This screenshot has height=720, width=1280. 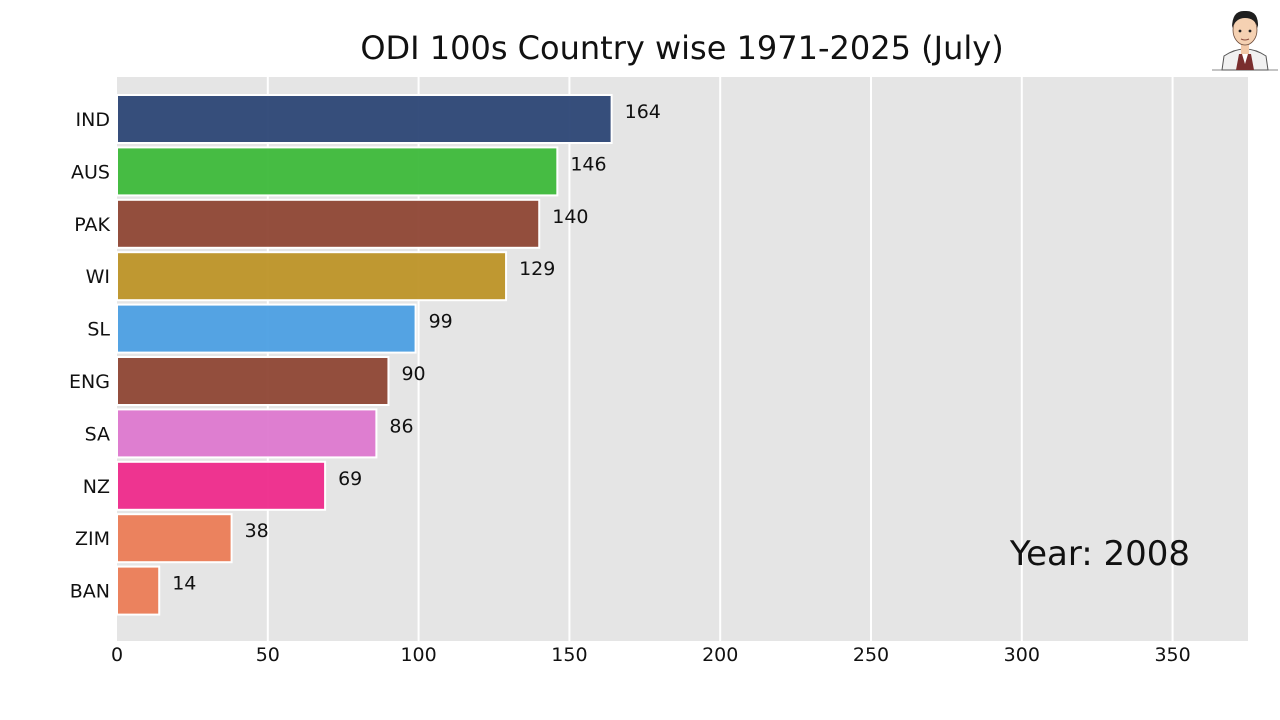 I want to click on bar-pak, so click(x=328, y=223).